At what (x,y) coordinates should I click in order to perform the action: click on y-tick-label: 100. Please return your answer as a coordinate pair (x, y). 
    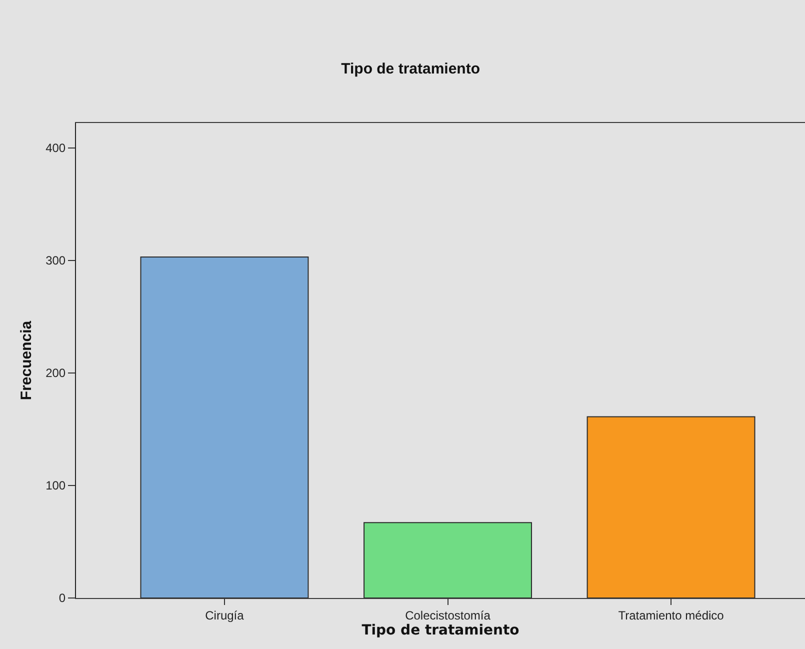
    Looking at the image, I should click on (56, 485).